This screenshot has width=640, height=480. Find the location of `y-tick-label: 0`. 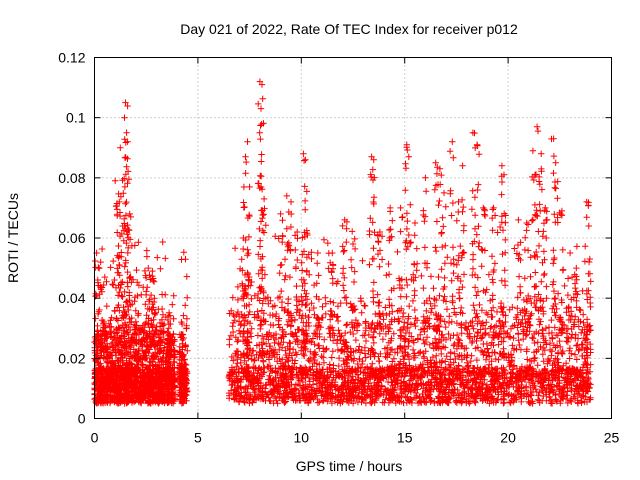

y-tick-label: 0 is located at coordinates (82, 419).